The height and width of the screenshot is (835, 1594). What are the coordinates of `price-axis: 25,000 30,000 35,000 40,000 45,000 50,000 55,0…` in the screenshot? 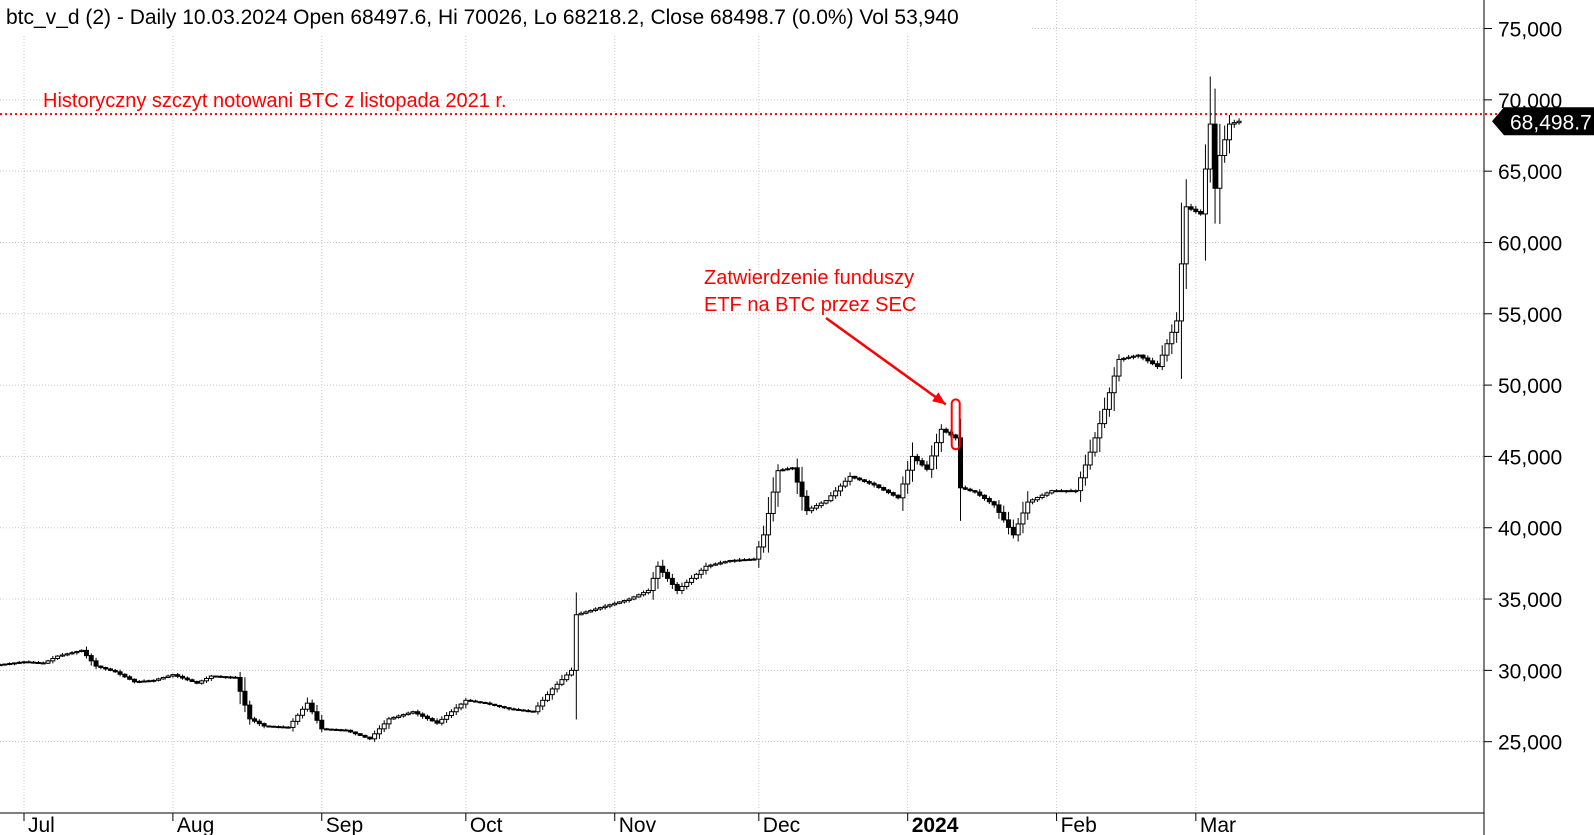 It's located at (1523, 387).